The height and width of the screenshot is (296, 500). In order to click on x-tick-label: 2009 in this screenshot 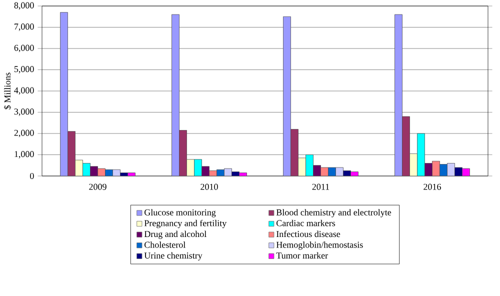, I will do `click(97, 187)`.